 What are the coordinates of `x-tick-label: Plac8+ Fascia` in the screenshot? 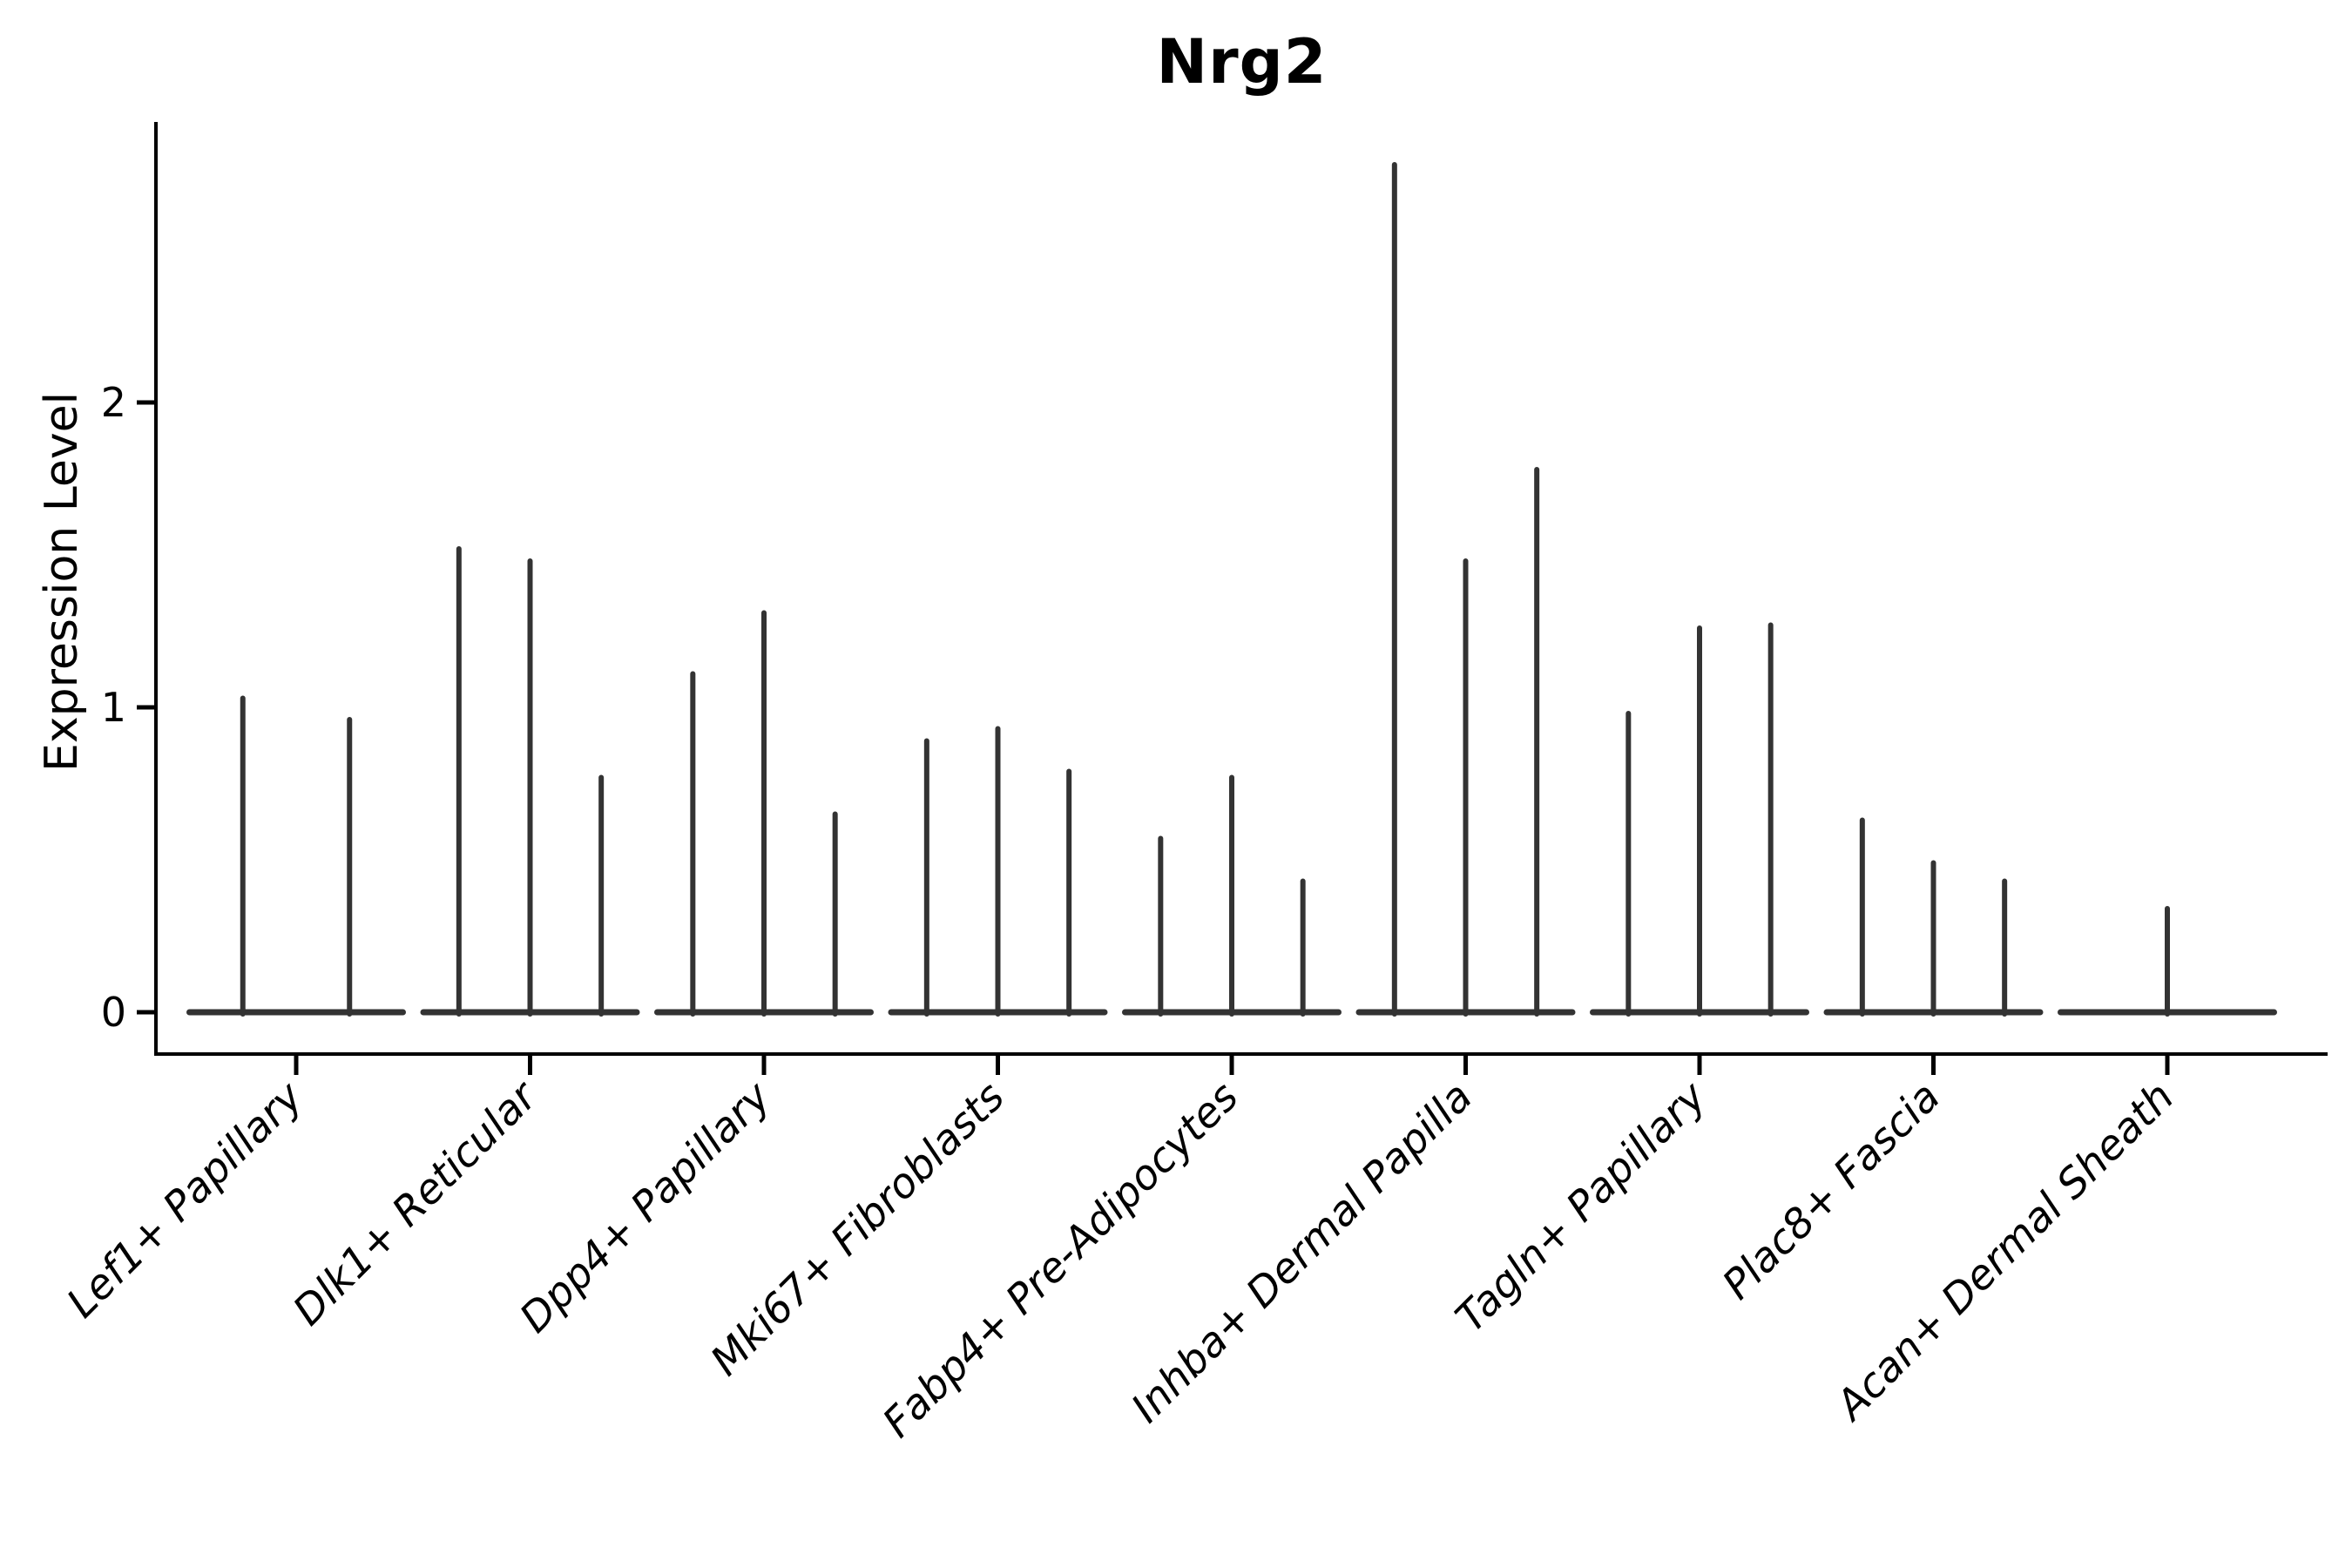 It's located at (1832, 1191).